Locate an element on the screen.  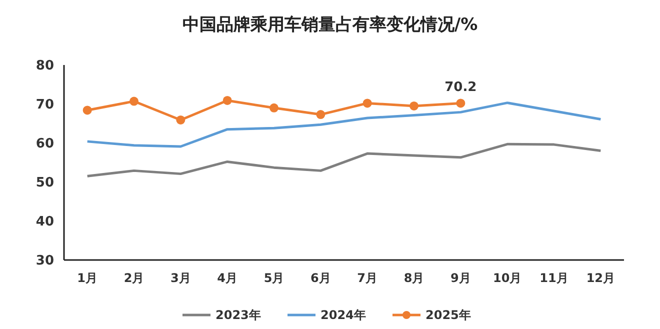
x-tick-label: 12月 is located at coordinates (601, 278).